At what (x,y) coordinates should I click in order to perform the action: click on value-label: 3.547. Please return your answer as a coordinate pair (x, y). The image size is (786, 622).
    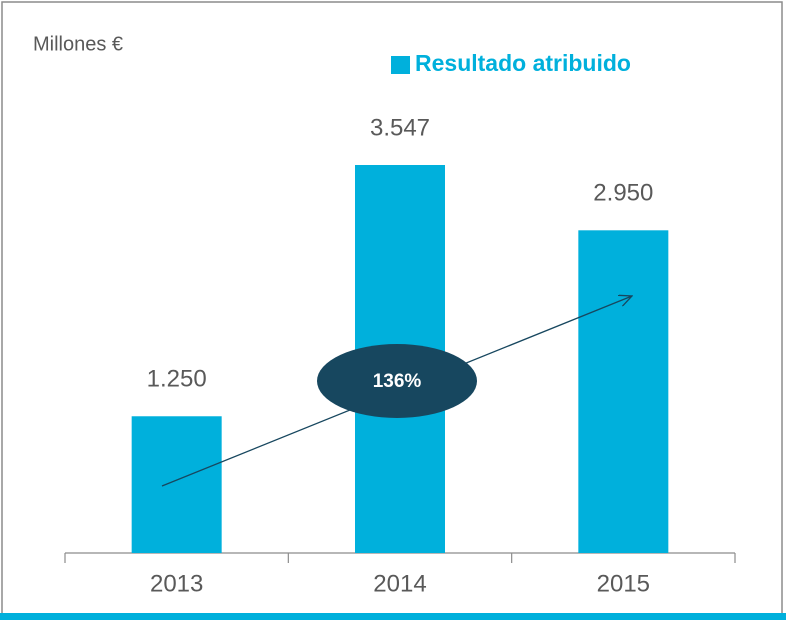
    Looking at the image, I should click on (400, 127).